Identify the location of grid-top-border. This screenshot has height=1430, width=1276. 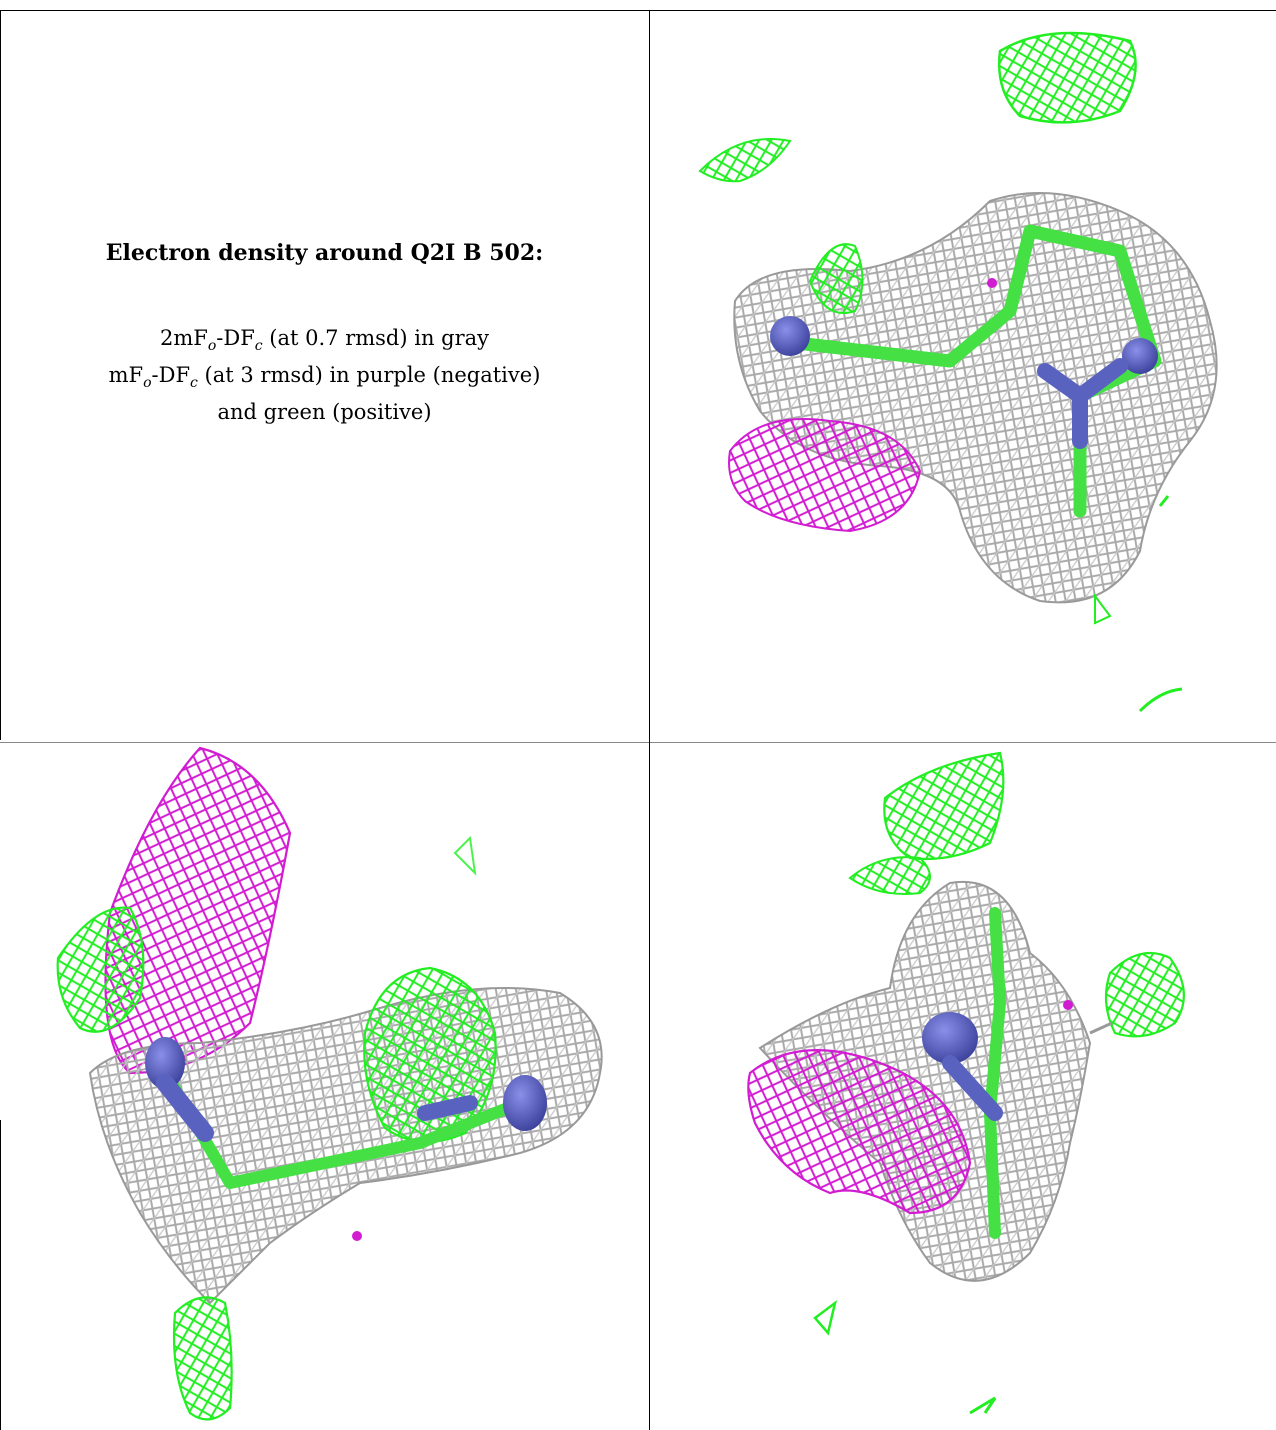
(638, 10).